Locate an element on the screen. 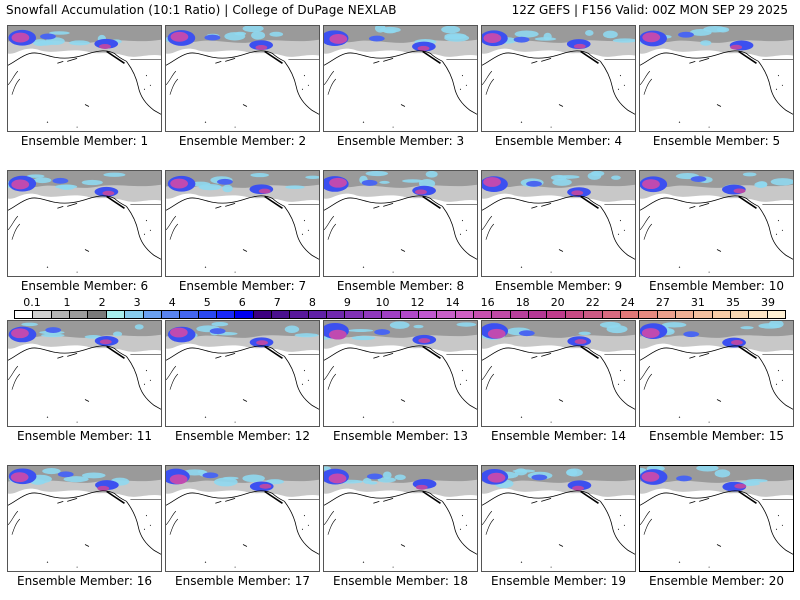  panel-label: Ensemble Member: 8 is located at coordinates (400, 286).